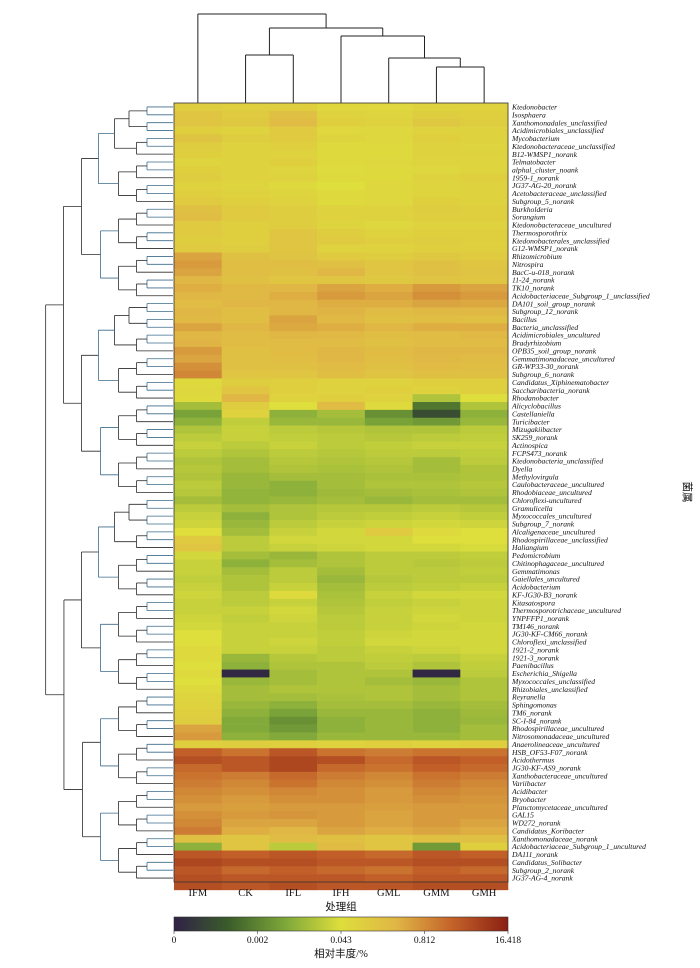 This screenshot has width=700, height=968. What do you see at coordinates (535, 177) in the screenshot?
I see `row-label: 1959-1_norank` at bounding box center [535, 177].